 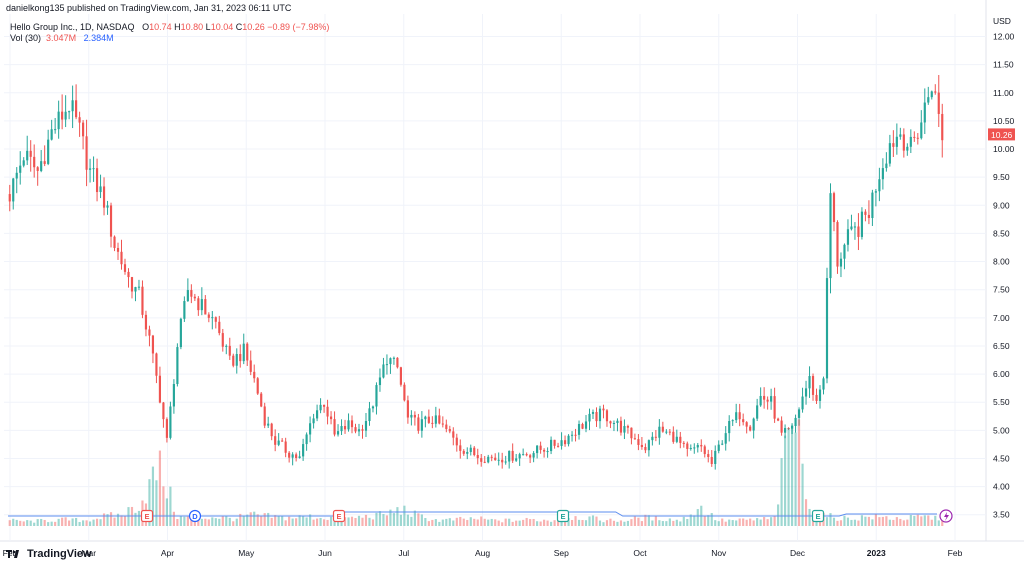 What do you see at coordinates (1001, 318) in the screenshot?
I see `y-tick-label: 7.00` at bounding box center [1001, 318].